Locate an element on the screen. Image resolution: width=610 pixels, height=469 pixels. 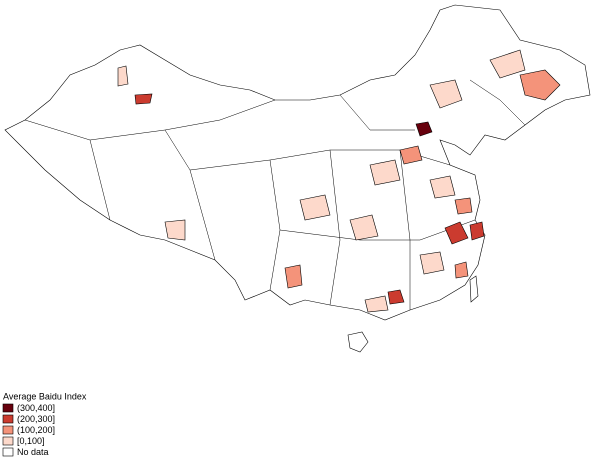
legend-title: Average Baidu Index is located at coordinates (45, 396).